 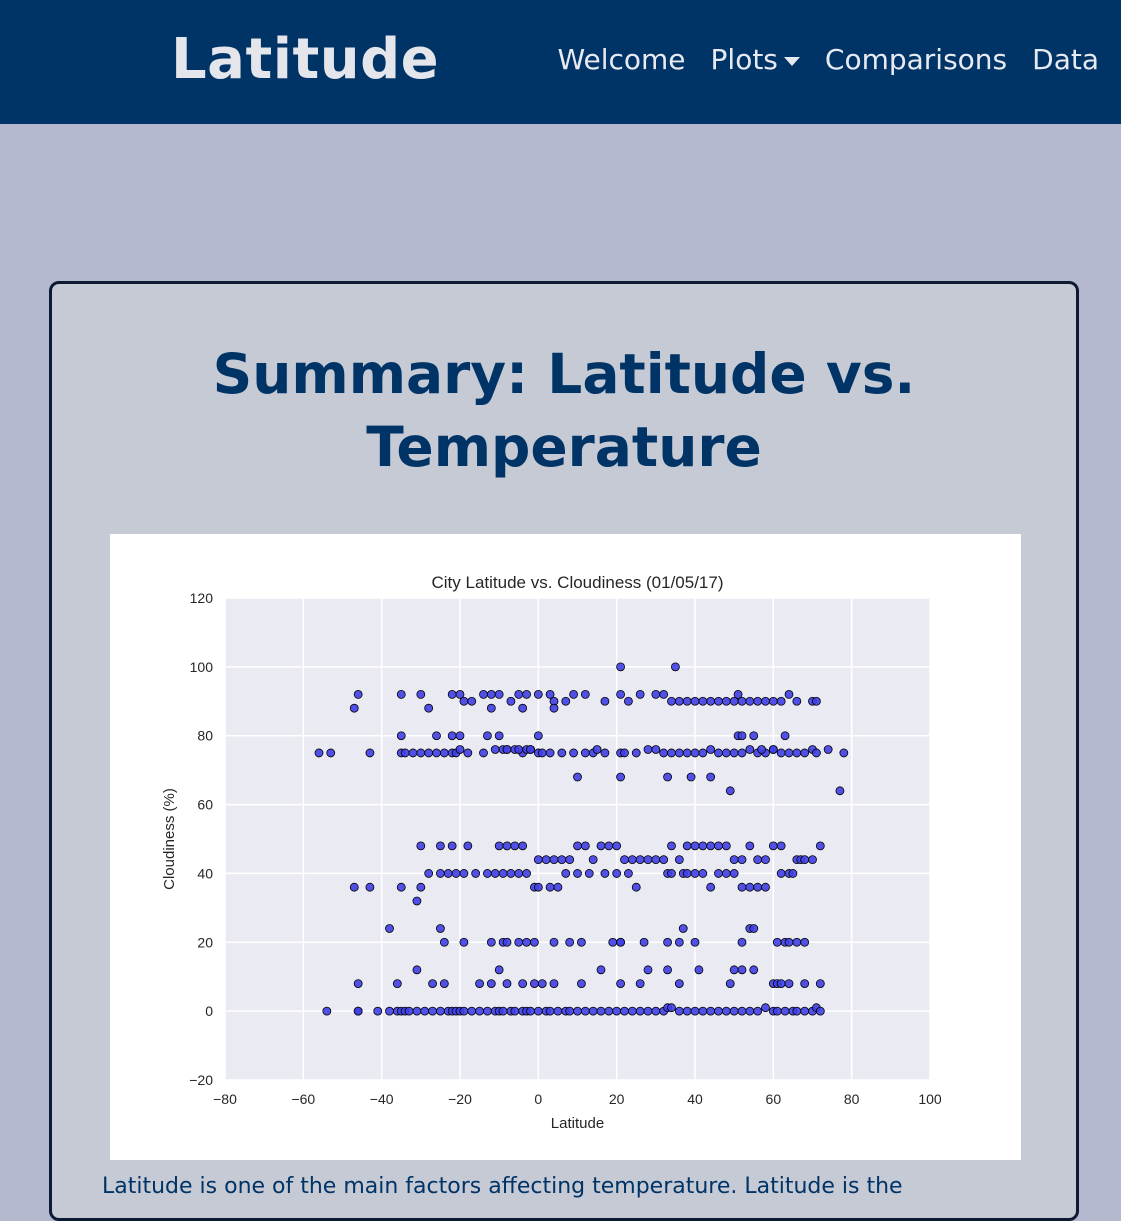 What do you see at coordinates (791, 61) in the screenshot?
I see `caret-down-icon` at bounding box center [791, 61].